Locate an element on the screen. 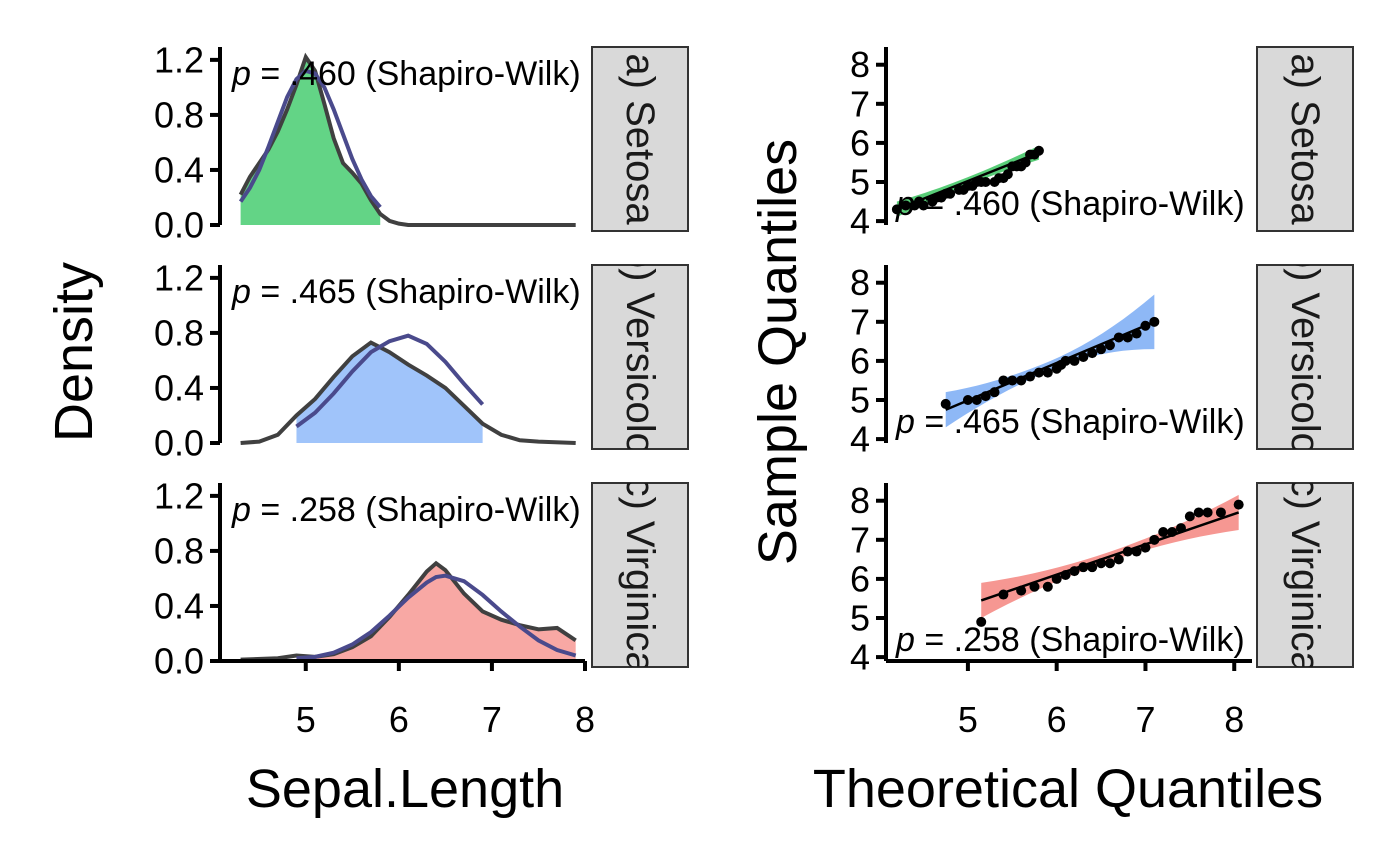 This screenshot has width=1400, height=866. qq-y-tick-label: 4 is located at coordinates (860, 221).